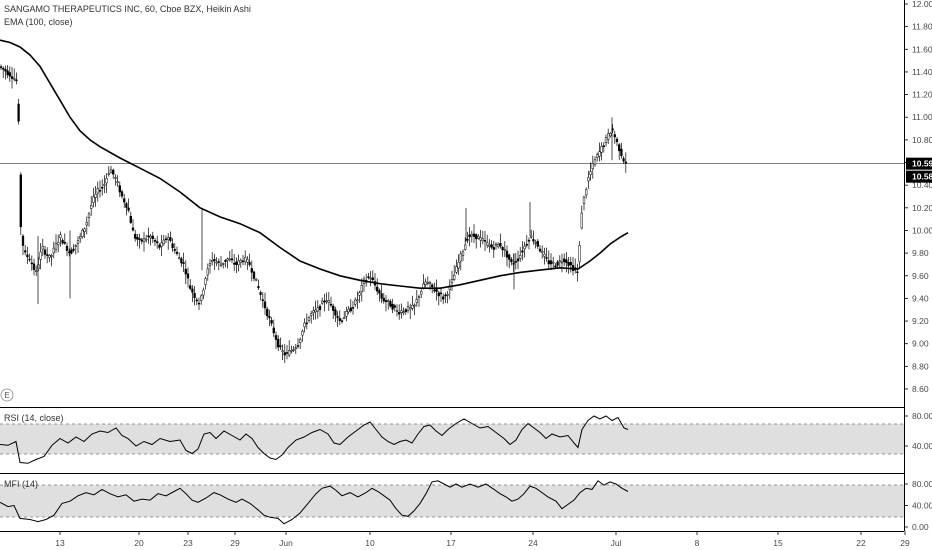  Describe the element at coordinates (778, 543) in the screenshot. I see `time-tick-label: 15` at that location.